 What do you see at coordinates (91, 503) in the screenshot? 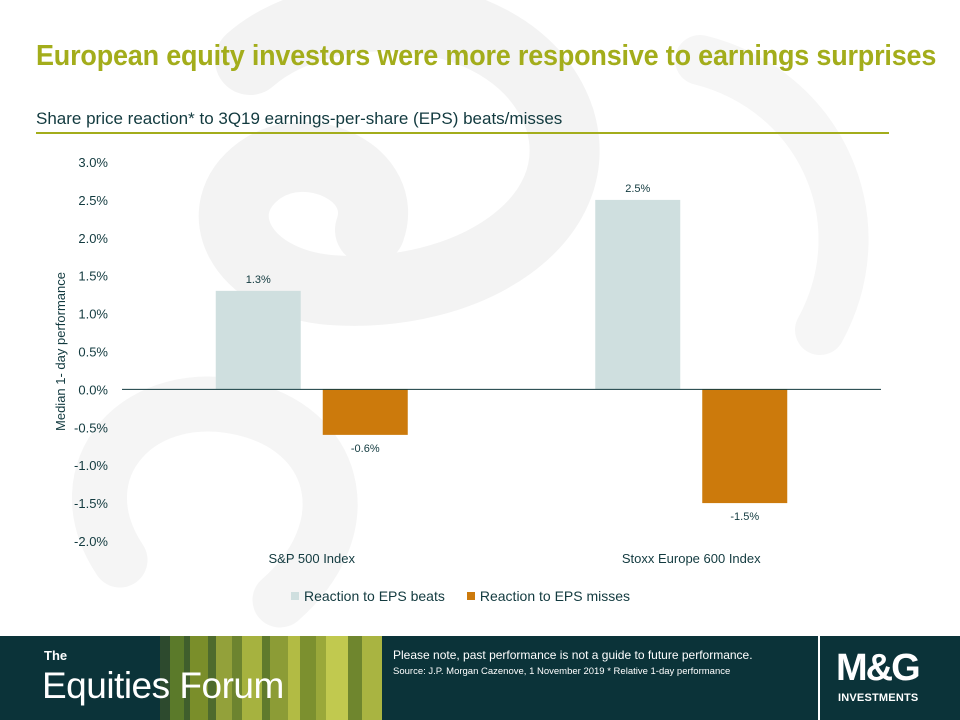
I see `y-tick-label: -1.5%` at bounding box center [91, 503].